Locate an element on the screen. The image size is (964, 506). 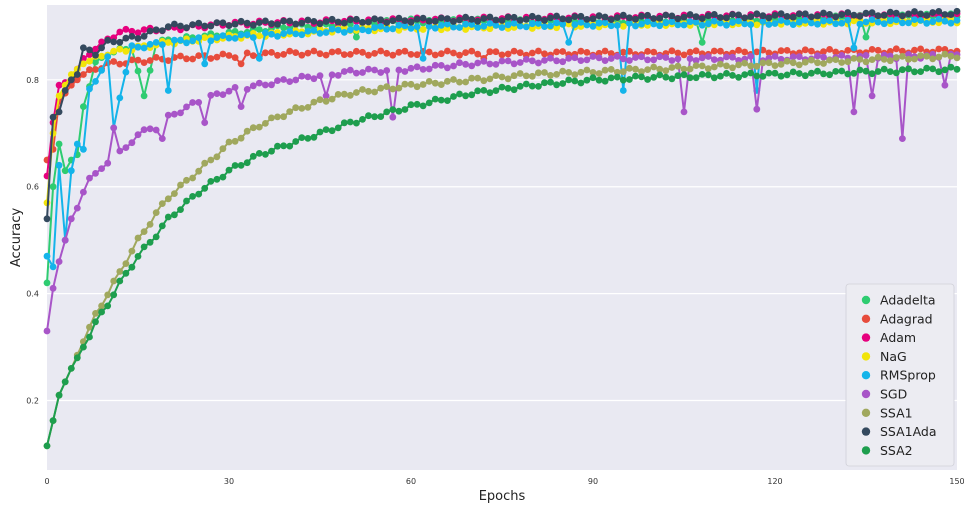
legend-label: Adadelta is located at coordinates (908, 300).